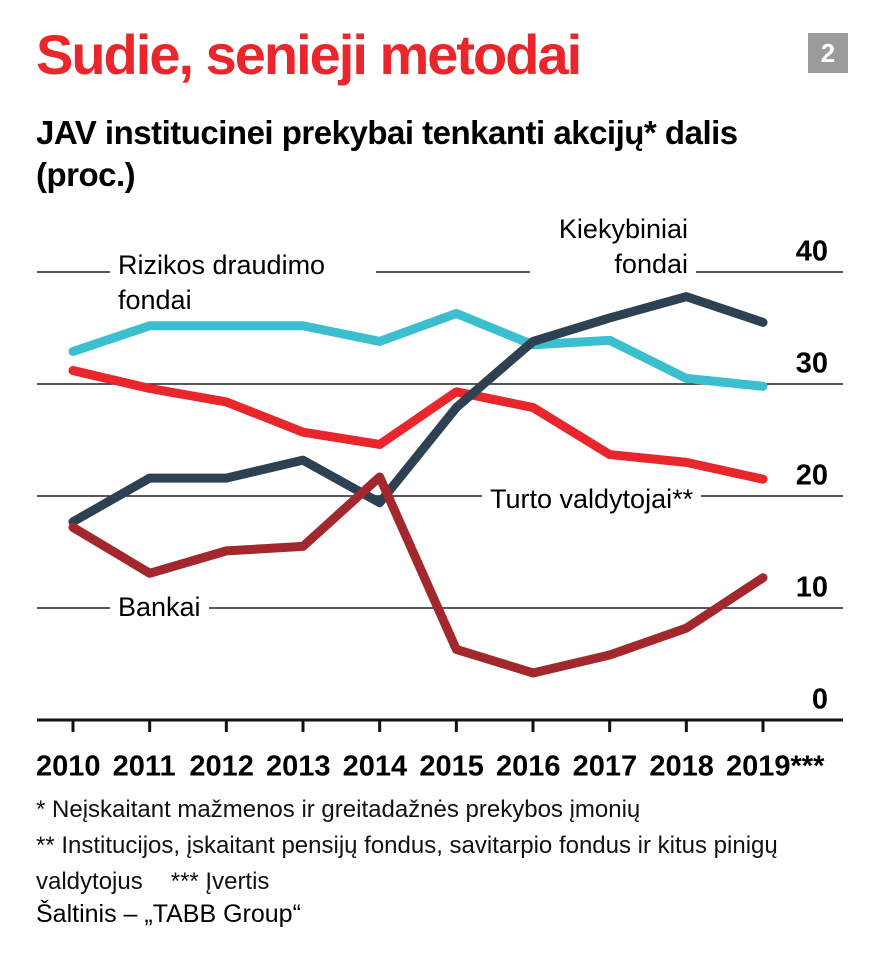  What do you see at coordinates (144, 767) in the screenshot?
I see `x-tick-label: 2011` at bounding box center [144, 767].